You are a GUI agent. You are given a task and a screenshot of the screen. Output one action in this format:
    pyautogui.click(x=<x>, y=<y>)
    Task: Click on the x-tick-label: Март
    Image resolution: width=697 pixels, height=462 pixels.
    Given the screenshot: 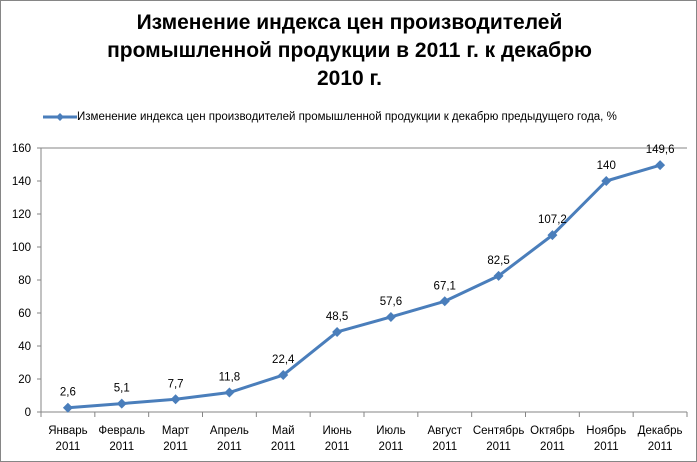 What is the action you would take?
    pyautogui.click(x=176, y=431)
    